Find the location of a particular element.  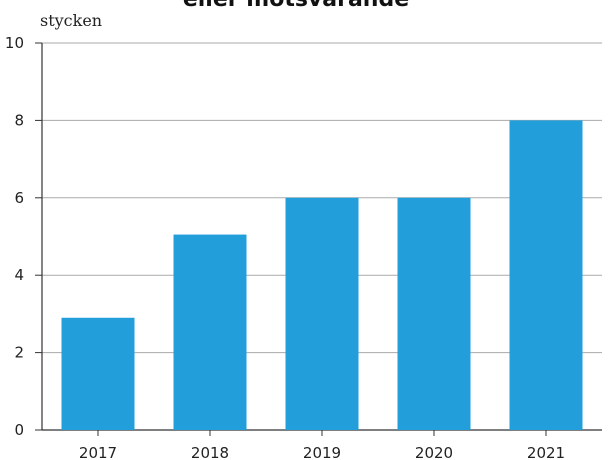

x-tick-label: 2021 is located at coordinates (546, 452).